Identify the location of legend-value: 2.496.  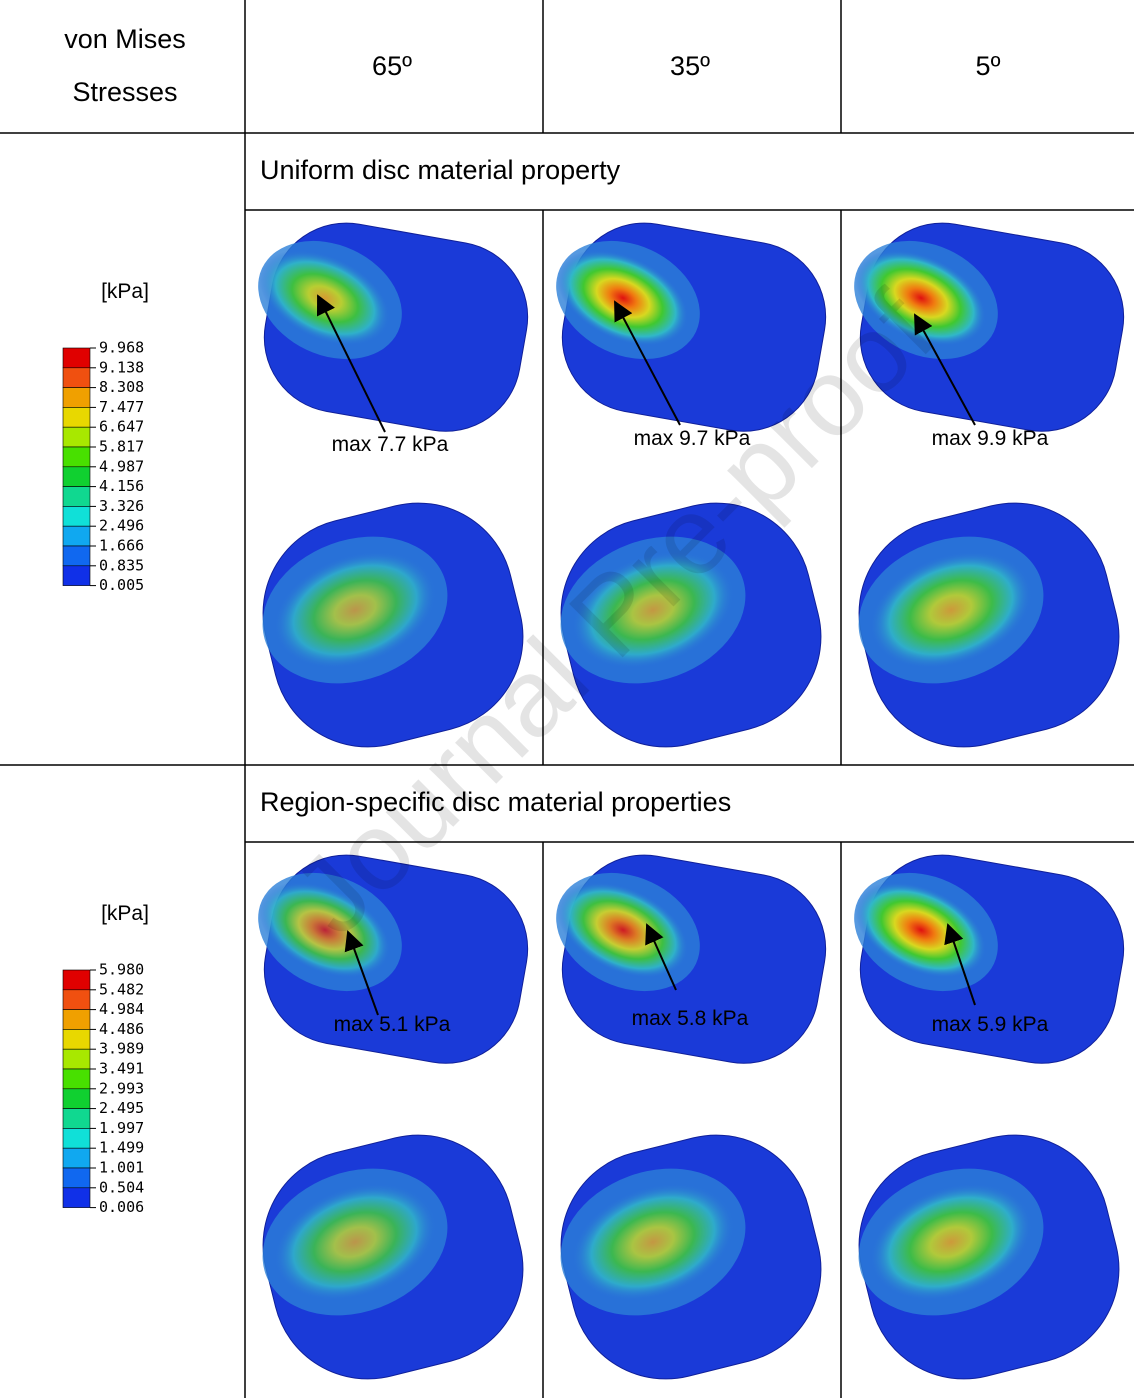
(121, 526).